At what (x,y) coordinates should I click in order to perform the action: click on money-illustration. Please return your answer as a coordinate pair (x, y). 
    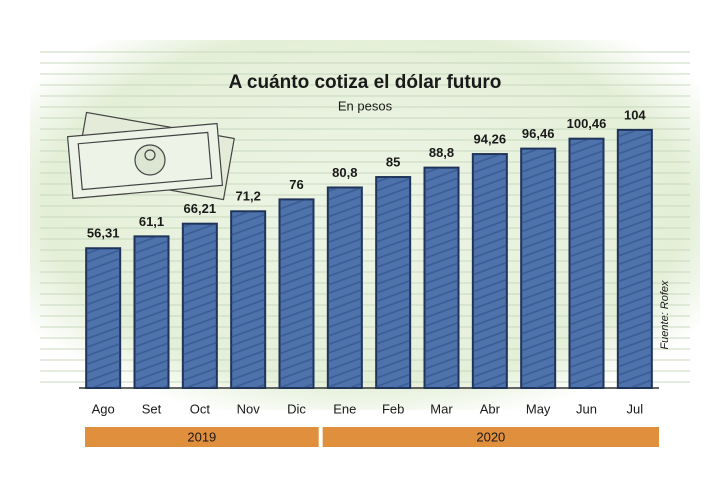
    Looking at the image, I should click on (150, 156).